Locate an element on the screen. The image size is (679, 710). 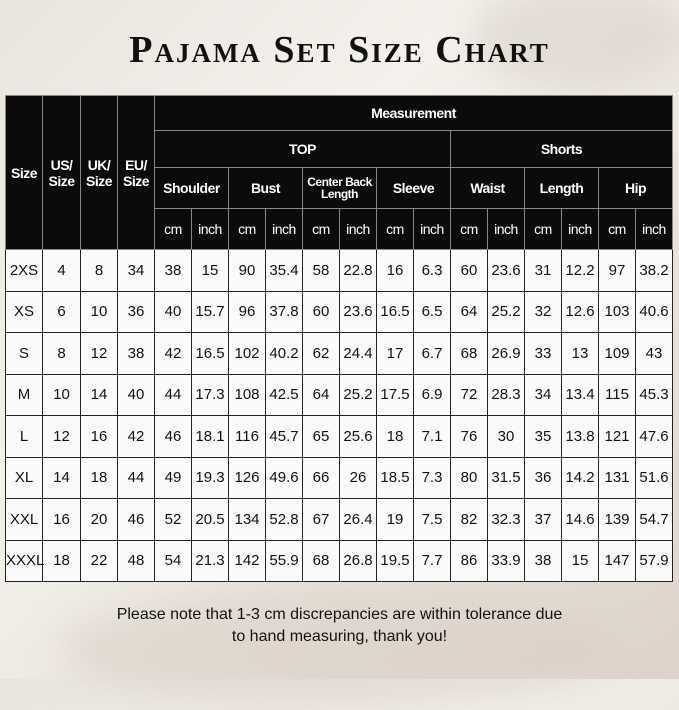
table-cell: 55.9 is located at coordinates (284, 560).